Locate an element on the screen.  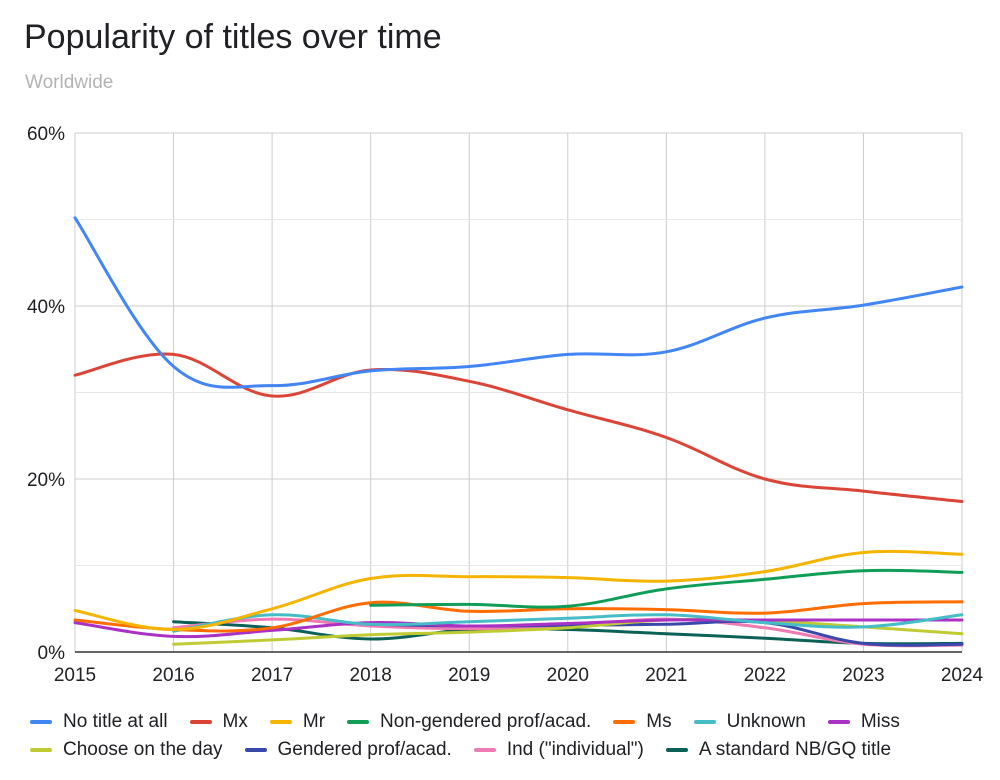
legend-item: No title at all is located at coordinates (99, 722).